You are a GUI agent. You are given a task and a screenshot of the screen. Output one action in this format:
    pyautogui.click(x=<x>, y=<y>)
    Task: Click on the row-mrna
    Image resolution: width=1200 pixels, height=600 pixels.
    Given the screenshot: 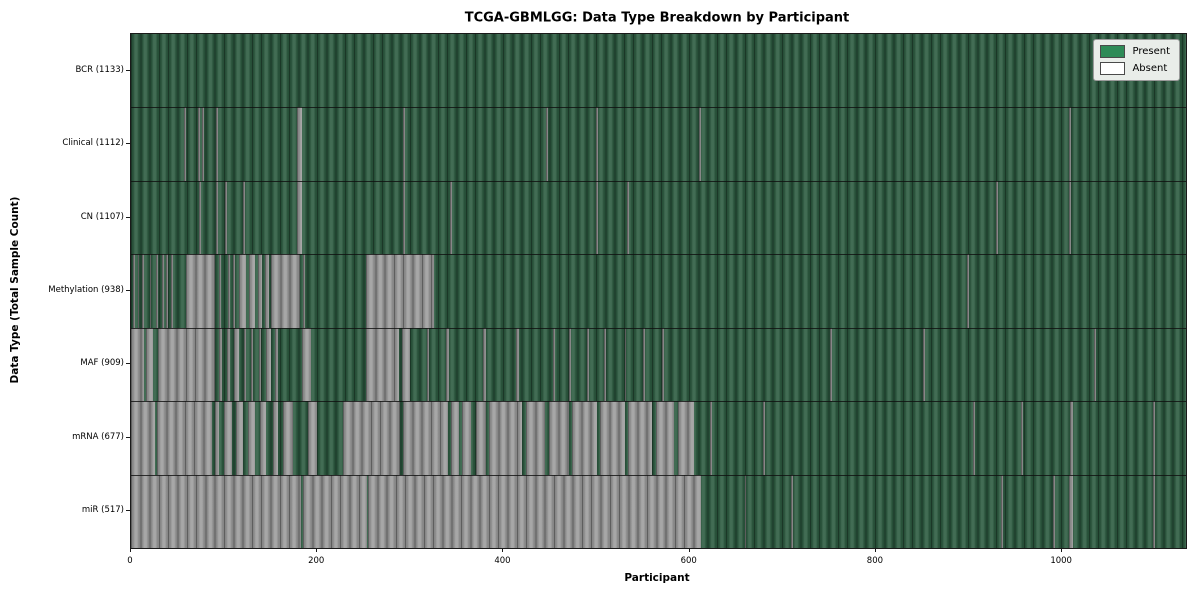 What is the action you would take?
    pyautogui.click(x=658, y=438)
    